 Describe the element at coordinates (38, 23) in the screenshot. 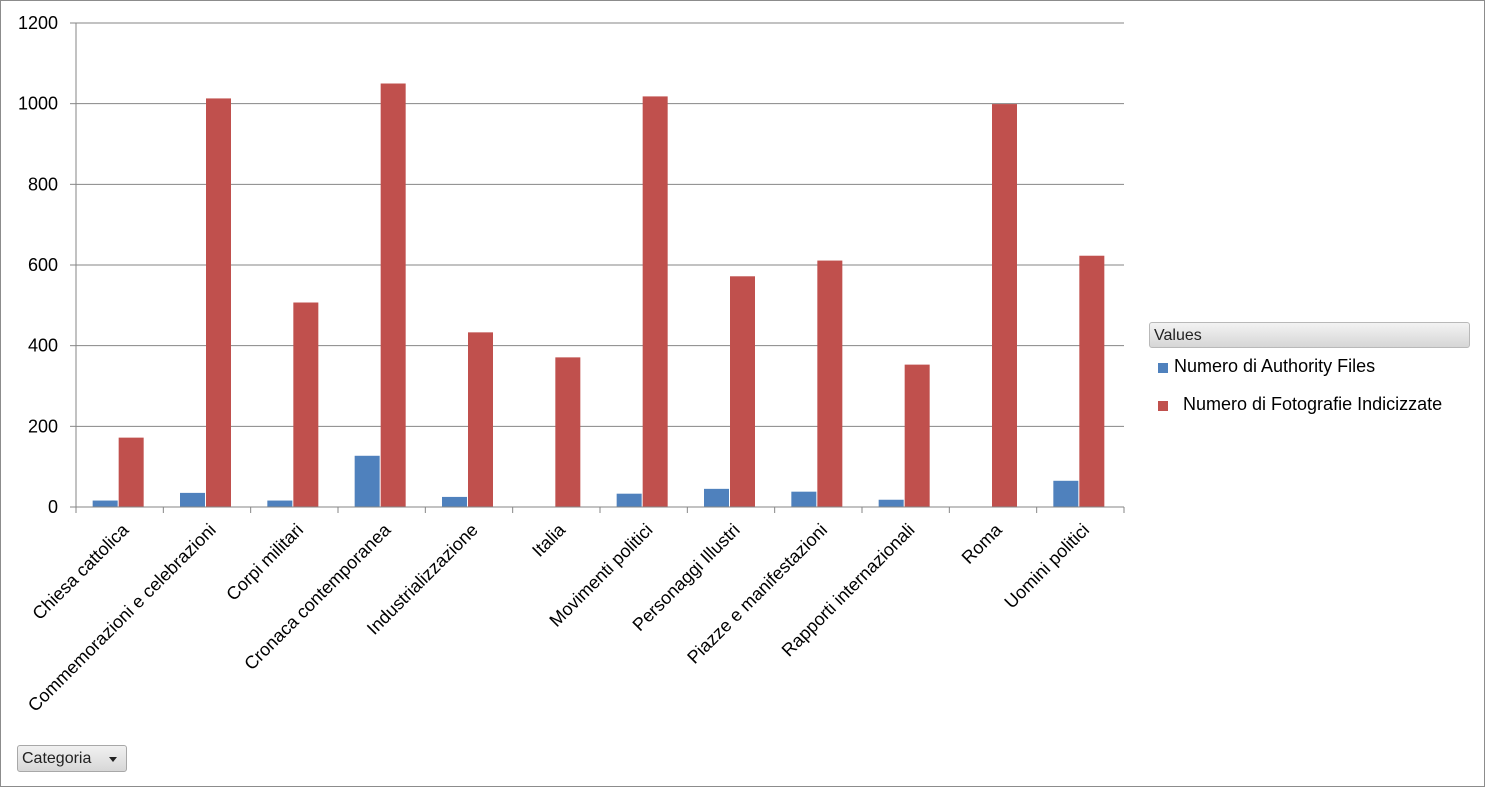

I see `y-tick-label: 1200` at that location.